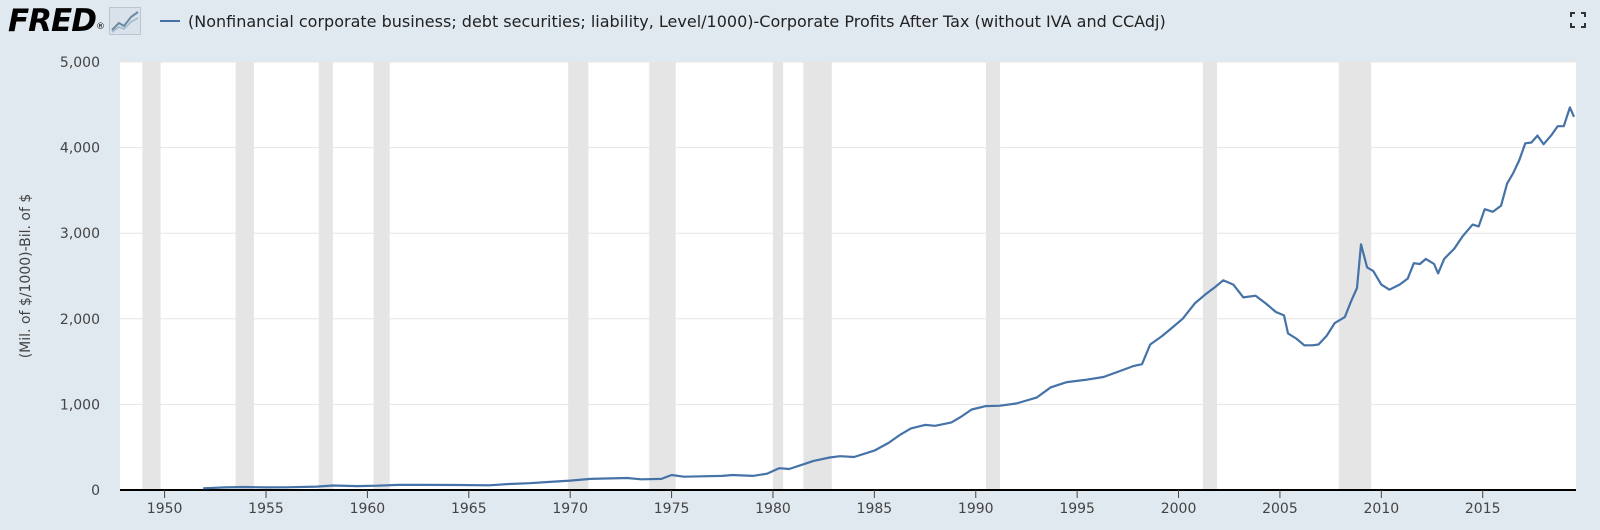  Describe the element at coordinates (165, 509) in the screenshot. I see `x-tick-label: 1950` at that location.